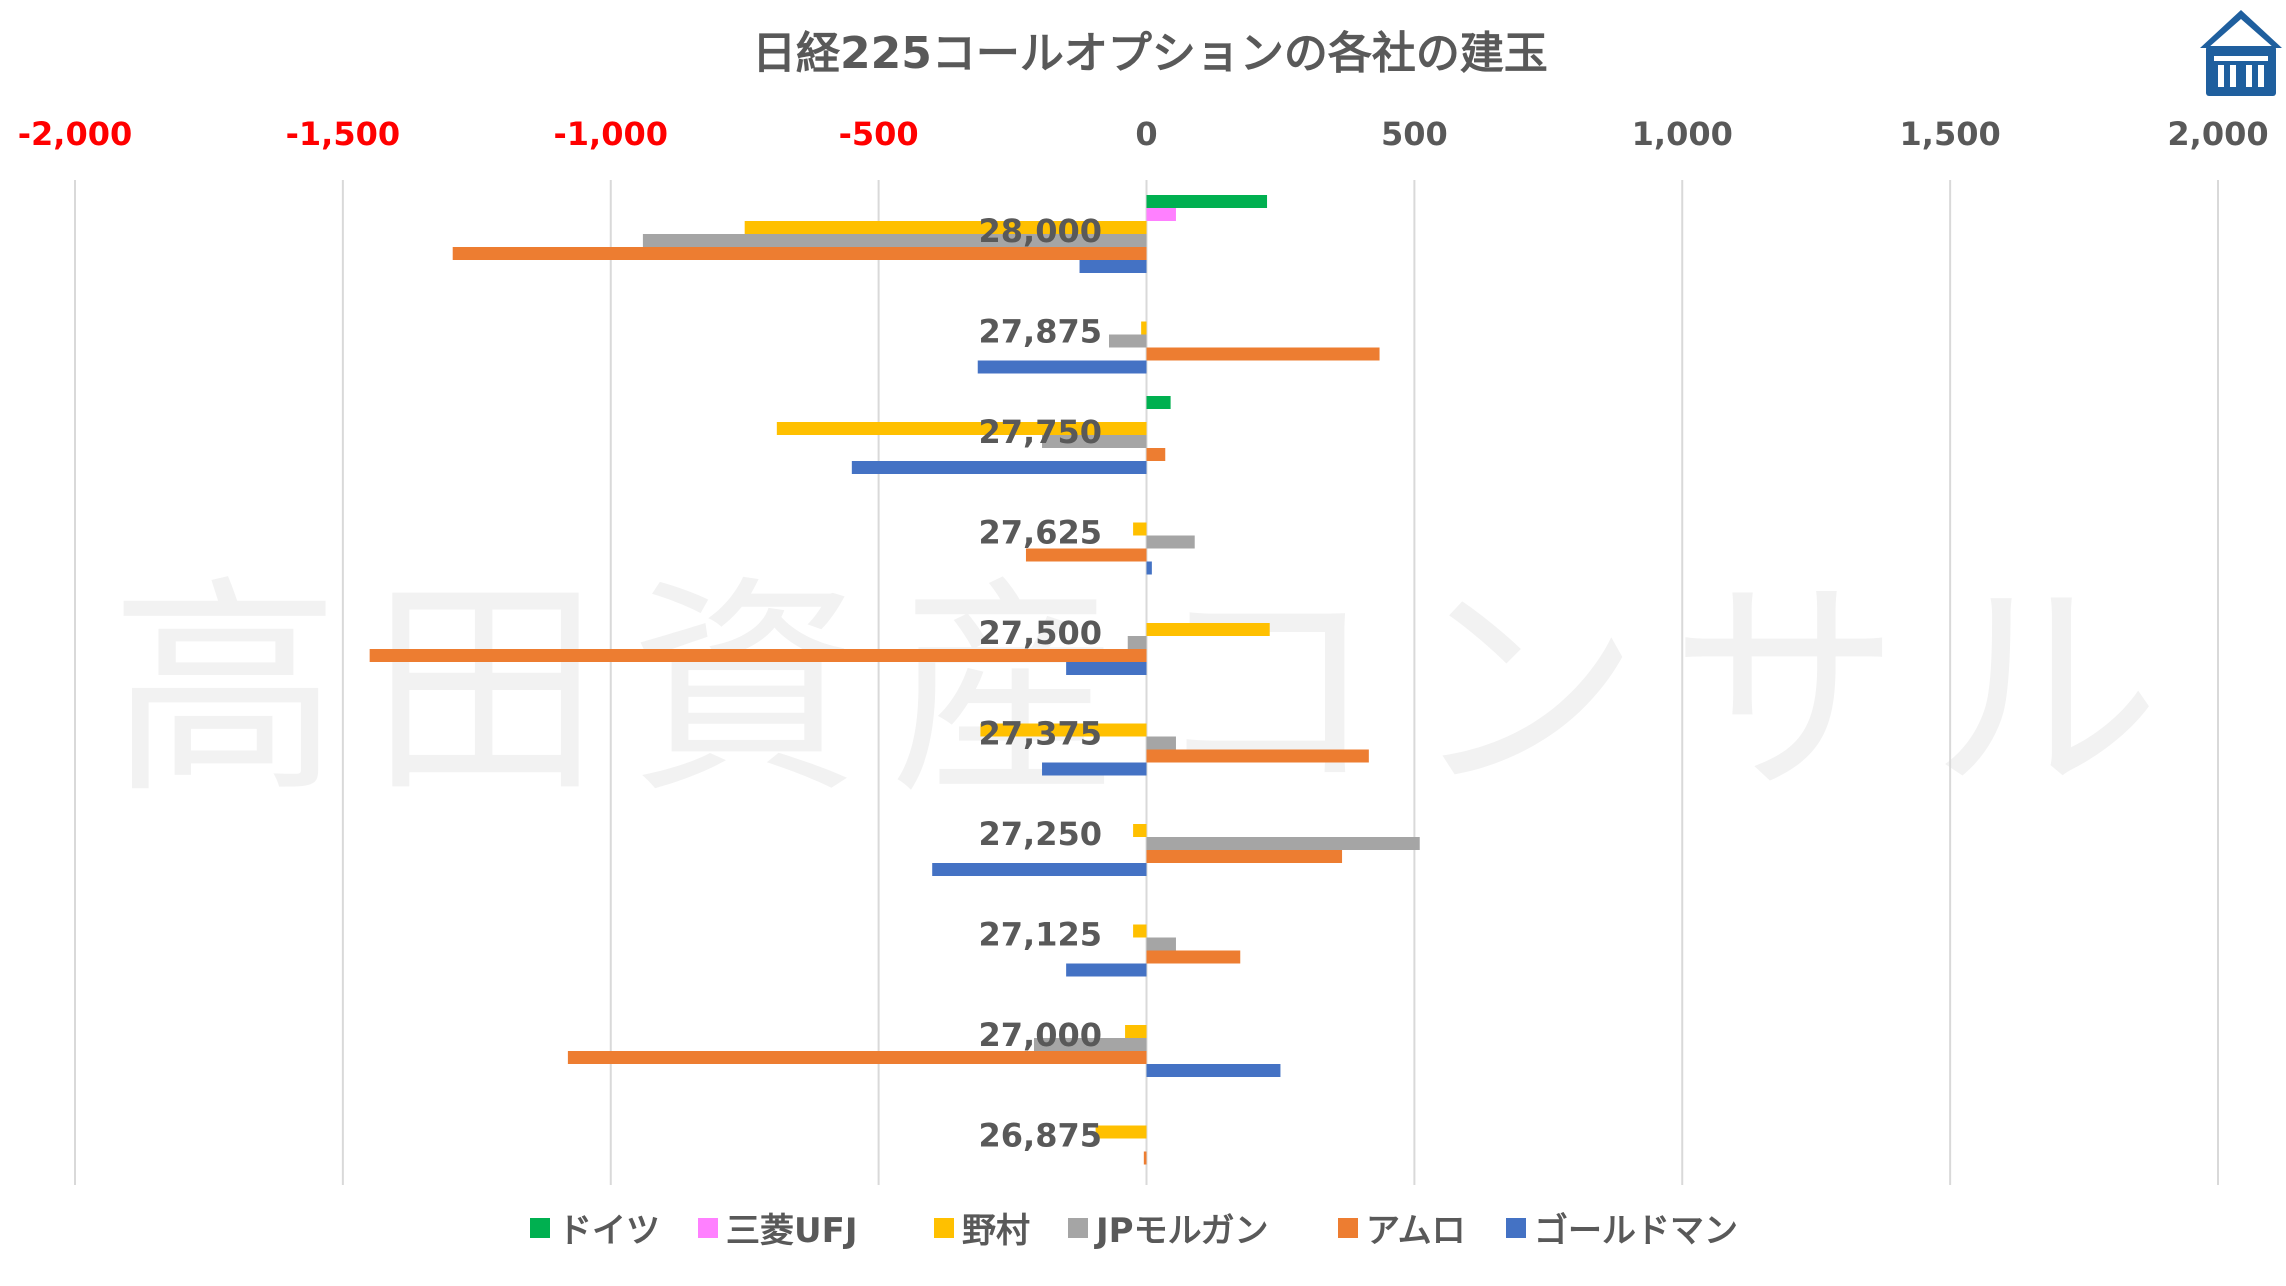  I want to click on category-label: 27,500, so click(1040, 633).